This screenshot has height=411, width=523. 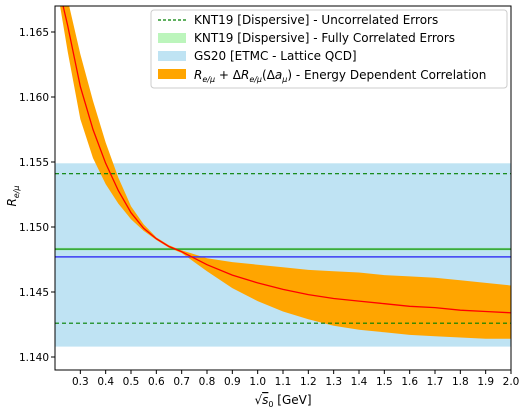 What do you see at coordinates (80, 382) in the screenshot?
I see `x-tick-label: 0.3` at bounding box center [80, 382].